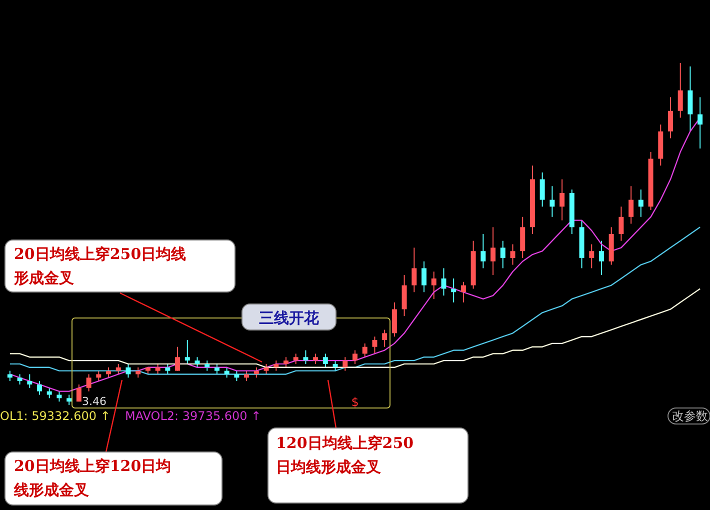  What do you see at coordinates (92, 478) in the screenshot?
I see `text: 20日均线上穿120日均线形成金叉` at bounding box center [92, 478].